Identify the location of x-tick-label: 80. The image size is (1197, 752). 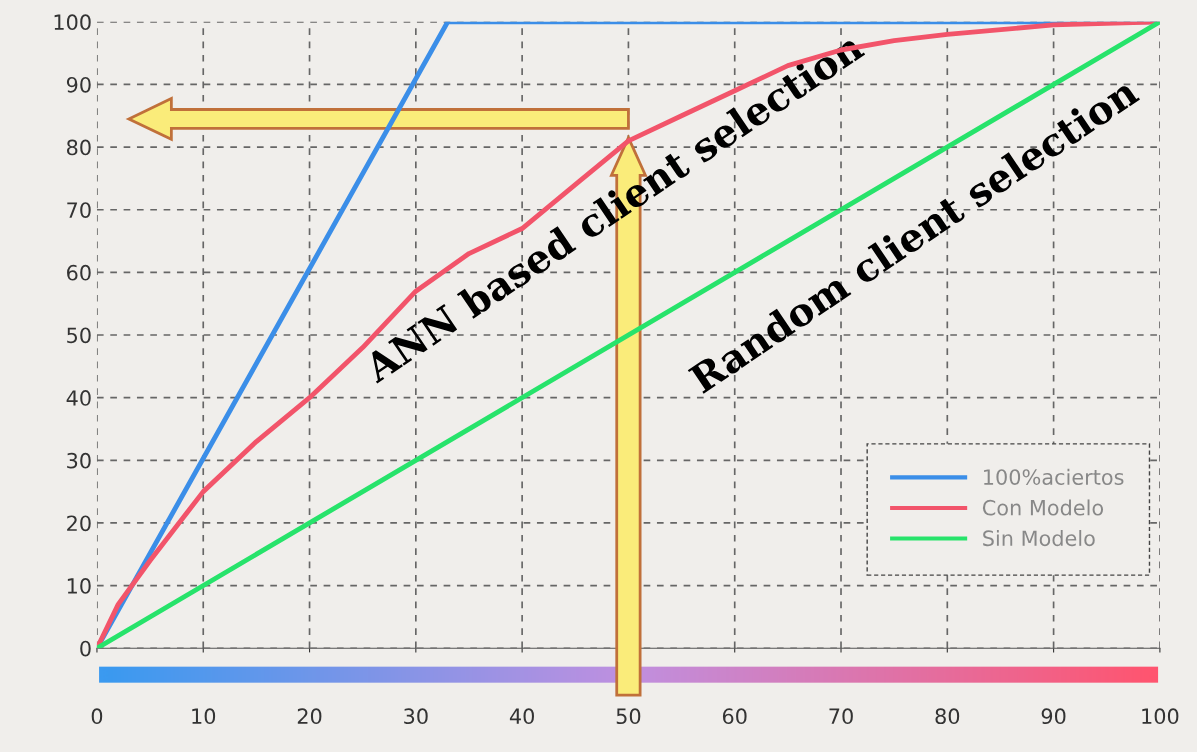
(947, 716).